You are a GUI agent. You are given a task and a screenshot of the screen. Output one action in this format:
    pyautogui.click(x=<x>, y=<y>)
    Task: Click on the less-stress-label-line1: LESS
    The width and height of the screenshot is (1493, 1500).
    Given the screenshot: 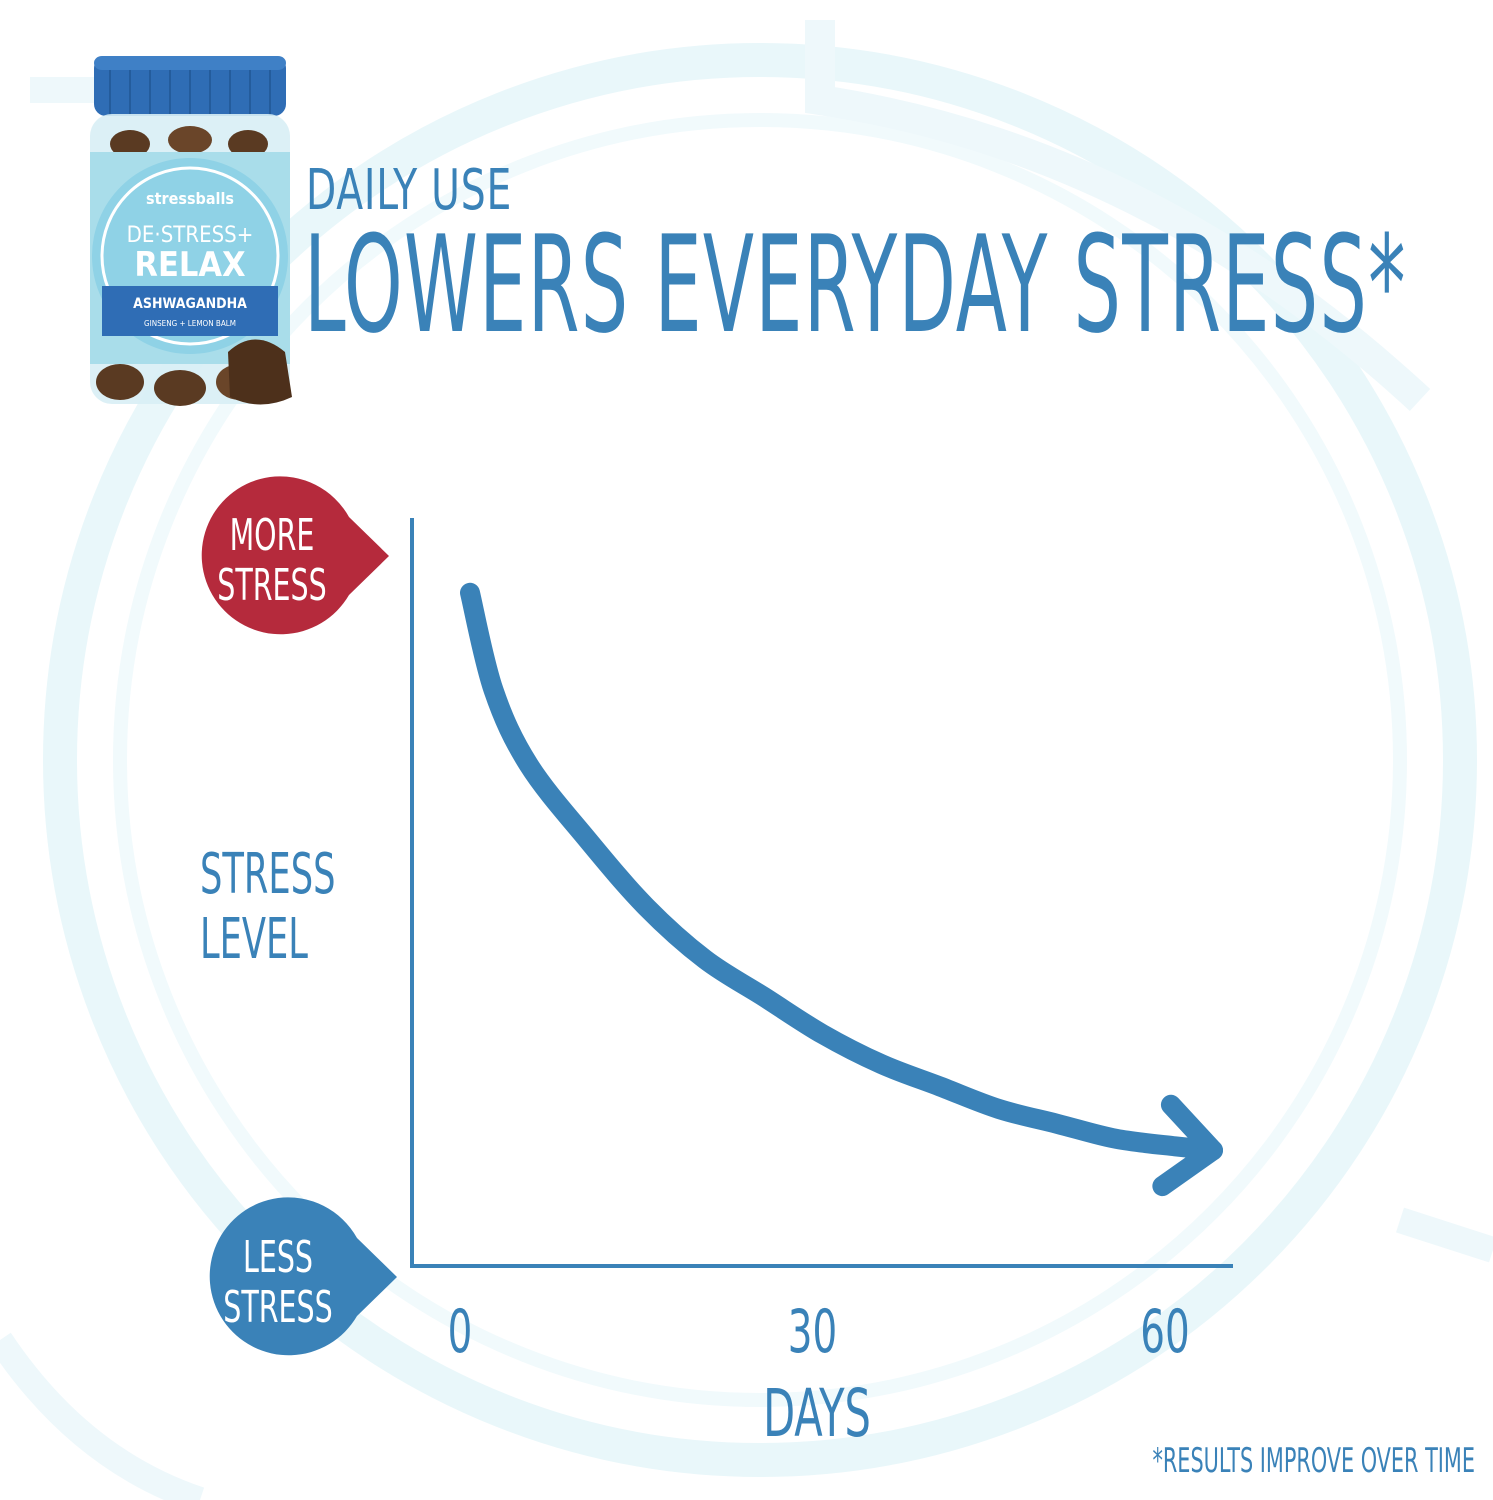 What is the action you would take?
    pyautogui.click(x=278, y=1258)
    